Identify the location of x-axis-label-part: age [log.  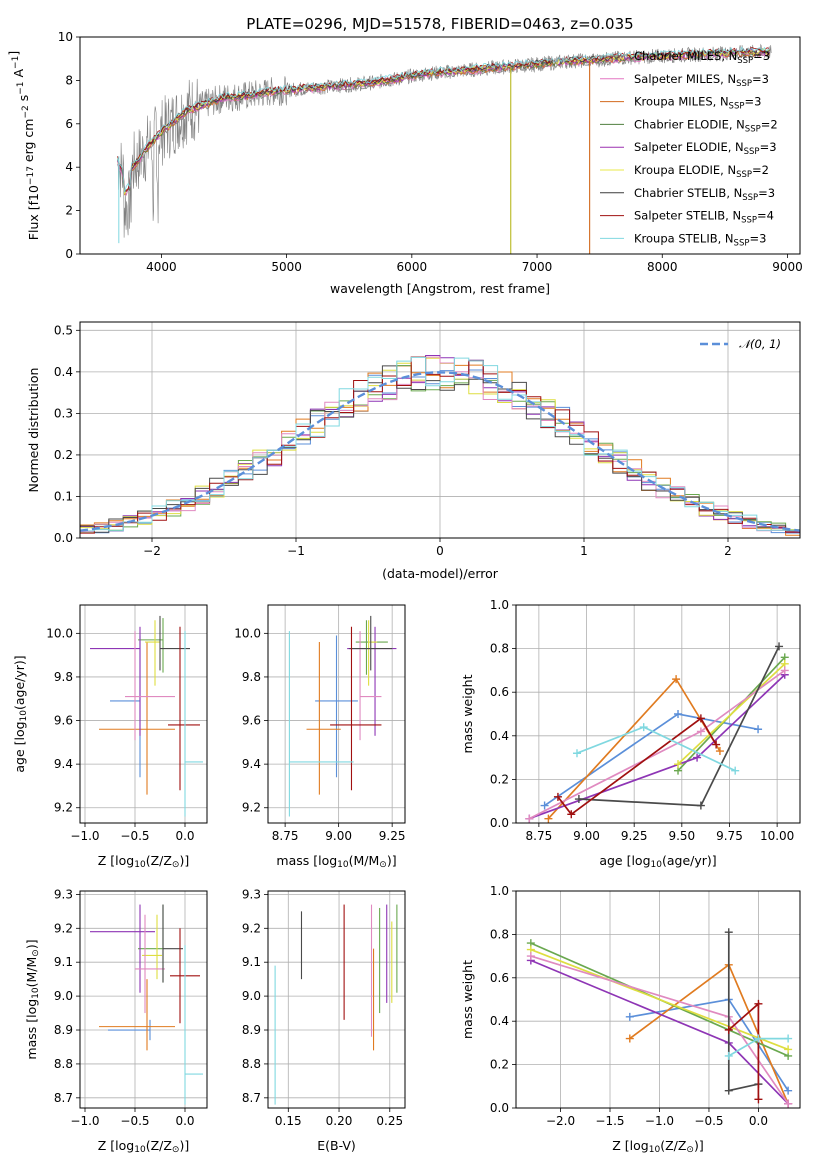
(624, 860).